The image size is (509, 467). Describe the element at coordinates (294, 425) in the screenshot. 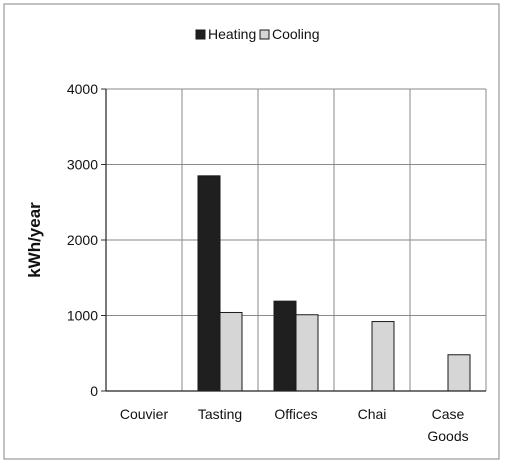

I see `x-tick-labels: Couvier Tasting Offices Chai Case Goods` at that location.